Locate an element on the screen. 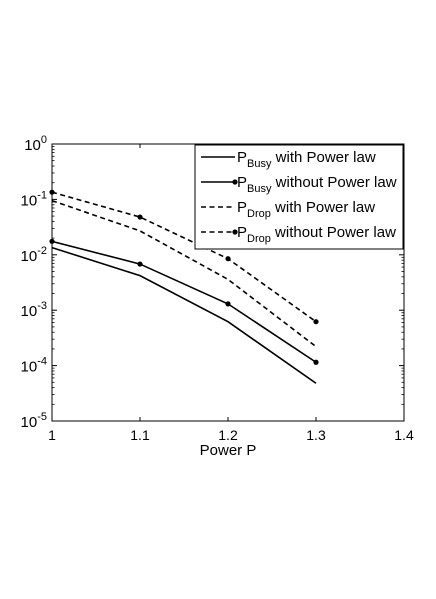 Image resolution: width=436 pixels, height=599 pixels. y-tick-label: 10⁻³ is located at coordinates (34, 310).